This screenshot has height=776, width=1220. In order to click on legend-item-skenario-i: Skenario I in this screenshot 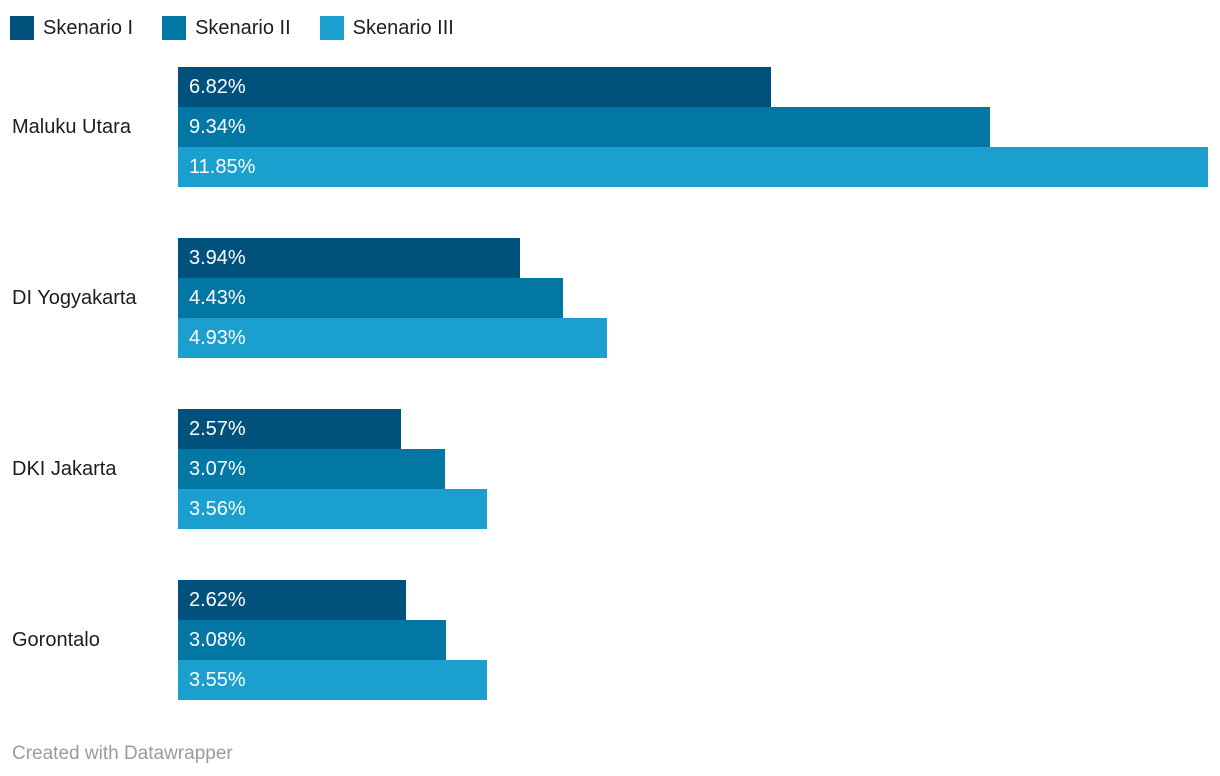, I will do `click(71, 28)`.